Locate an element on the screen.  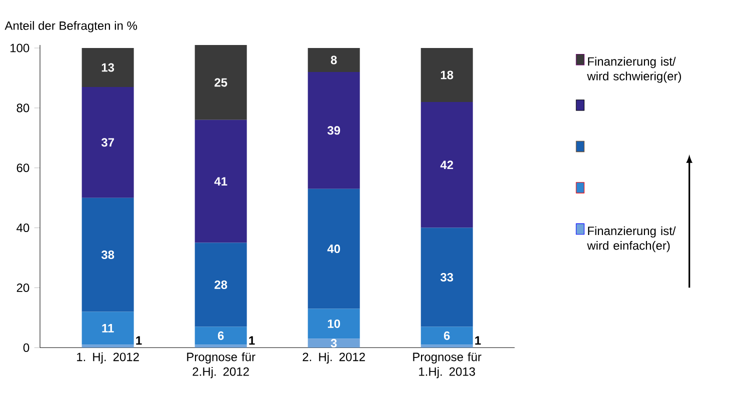
y-tick-label: 20 is located at coordinates (23, 287).